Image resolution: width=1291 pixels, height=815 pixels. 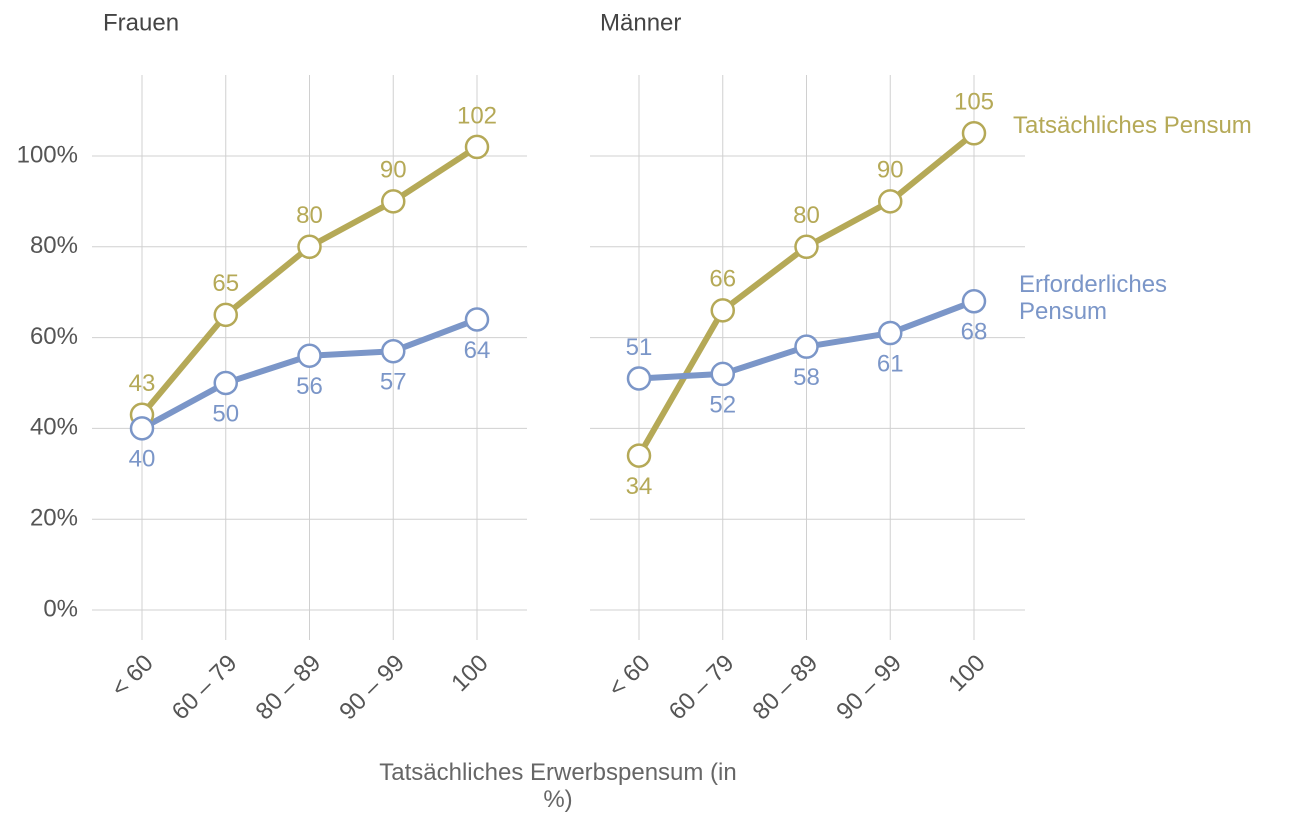 What do you see at coordinates (54, 427) in the screenshot?
I see `y-tick-label: 40%` at bounding box center [54, 427].